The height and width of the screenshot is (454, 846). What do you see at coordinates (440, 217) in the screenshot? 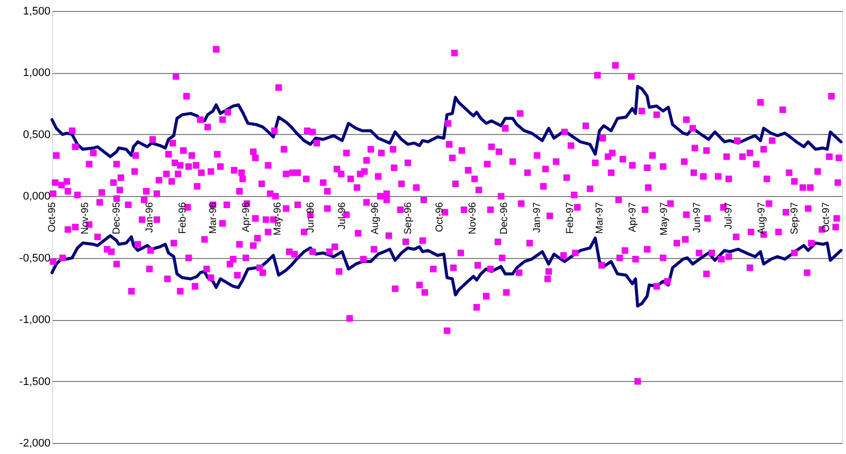
I see `x-tick-label: Oct-96` at bounding box center [440, 217].